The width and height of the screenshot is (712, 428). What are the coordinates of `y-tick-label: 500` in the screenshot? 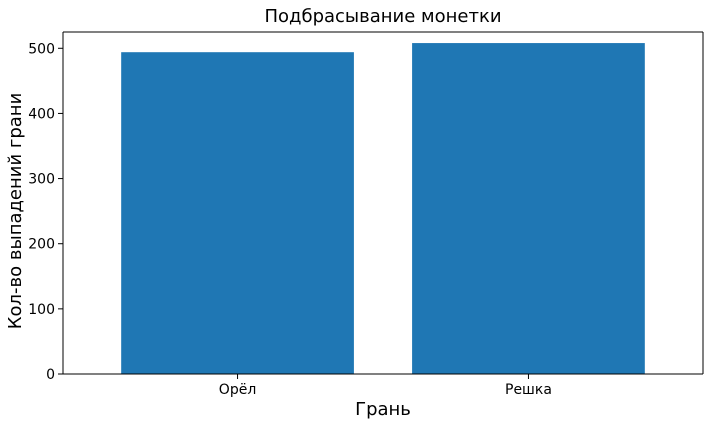 It's located at (41, 49).